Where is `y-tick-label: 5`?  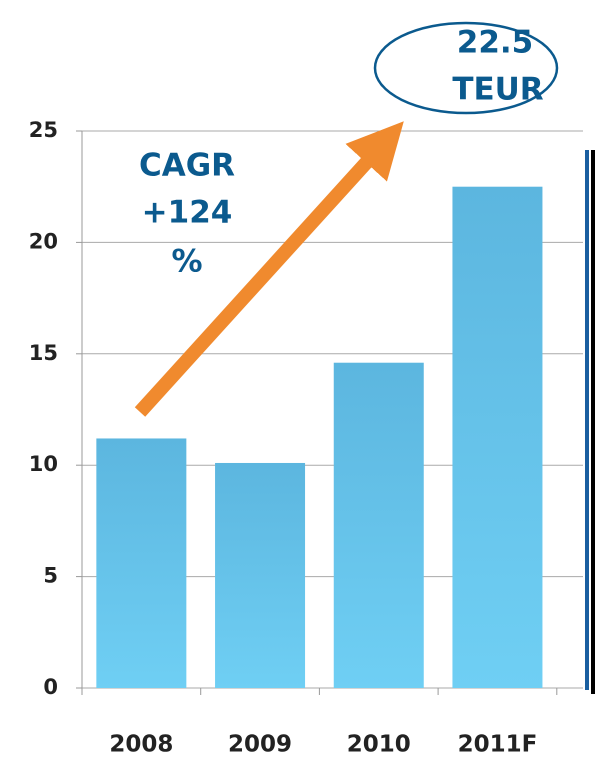
y-tick-label: 5 is located at coordinates (50, 576).